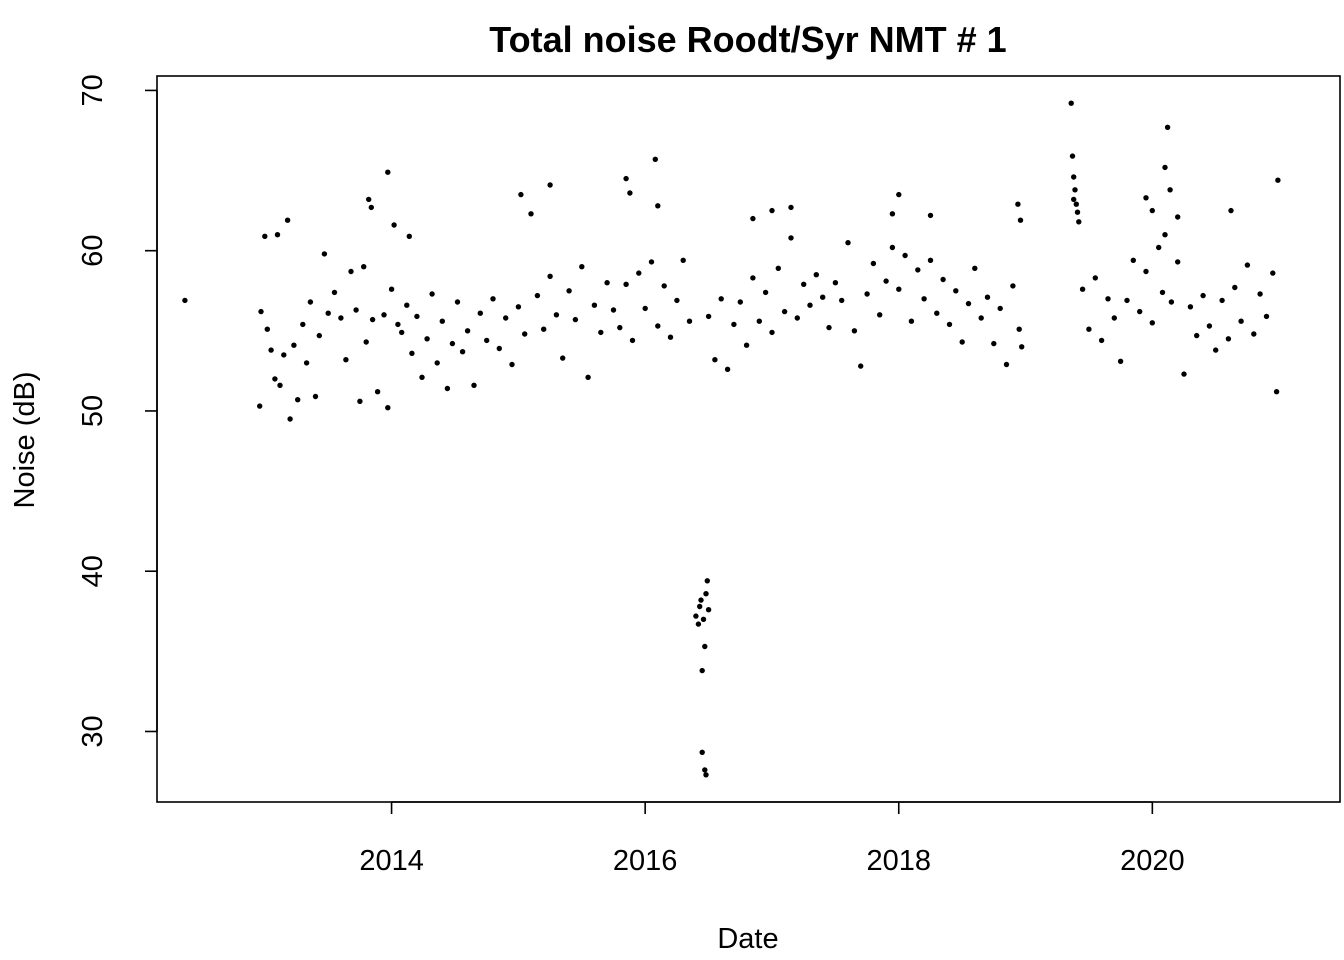  Describe the element at coordinates (93, 251) in the screenshot. I see `y-tick-label: 60` at that location.